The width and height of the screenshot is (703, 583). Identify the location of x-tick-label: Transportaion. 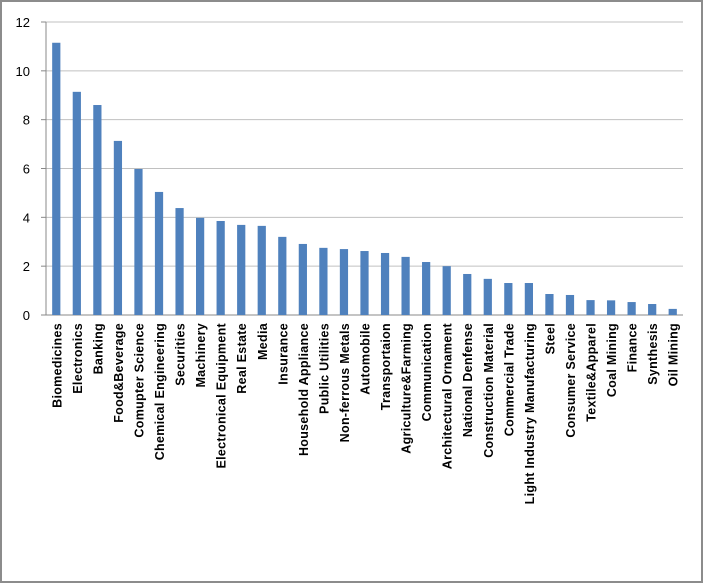
(386, 366).